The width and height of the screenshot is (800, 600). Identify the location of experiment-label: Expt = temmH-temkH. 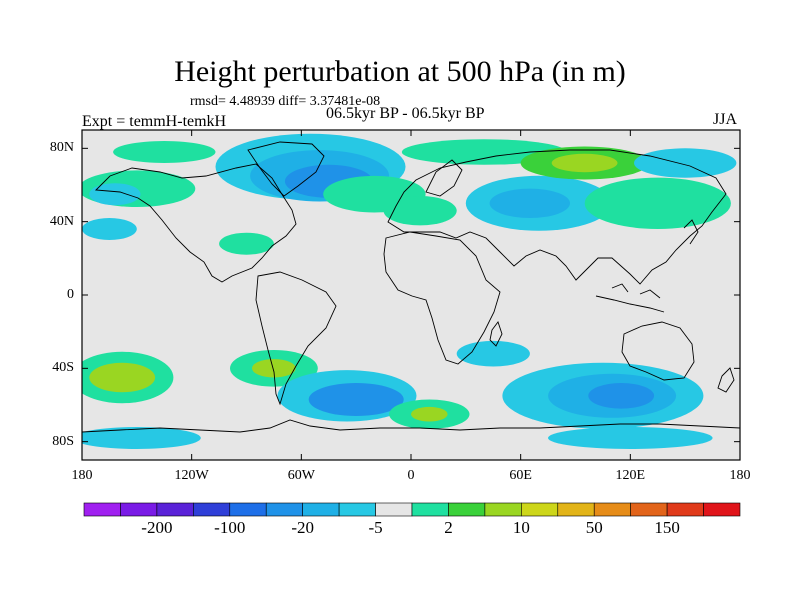
(154, 121).